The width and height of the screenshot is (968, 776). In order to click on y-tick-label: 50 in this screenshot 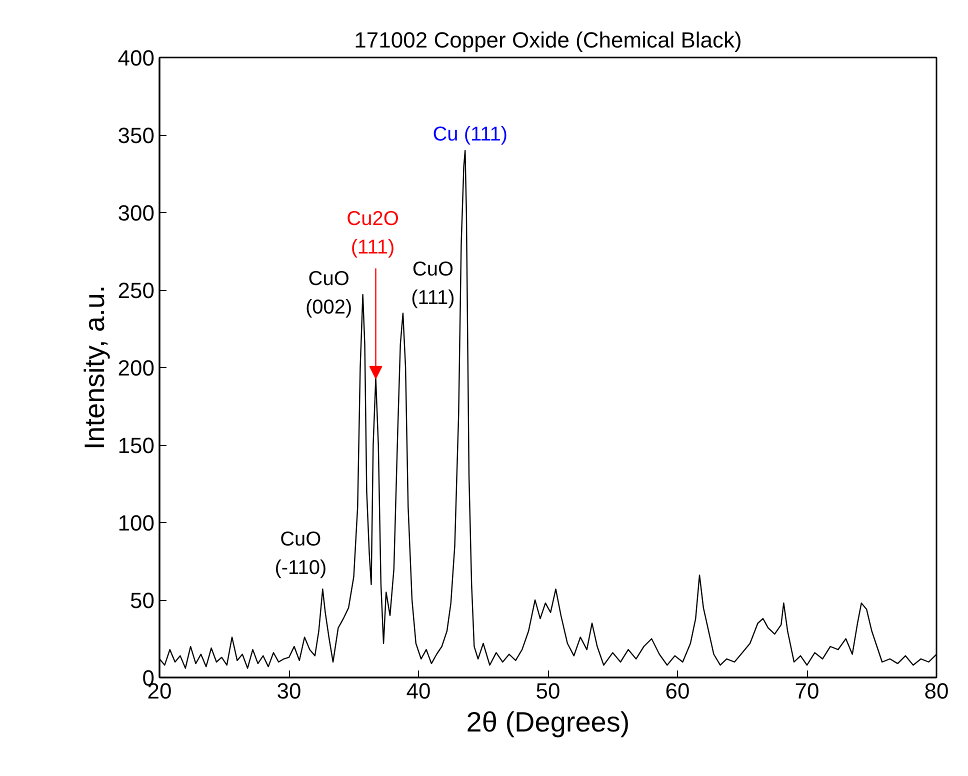, I will do `click(142, 600)`.